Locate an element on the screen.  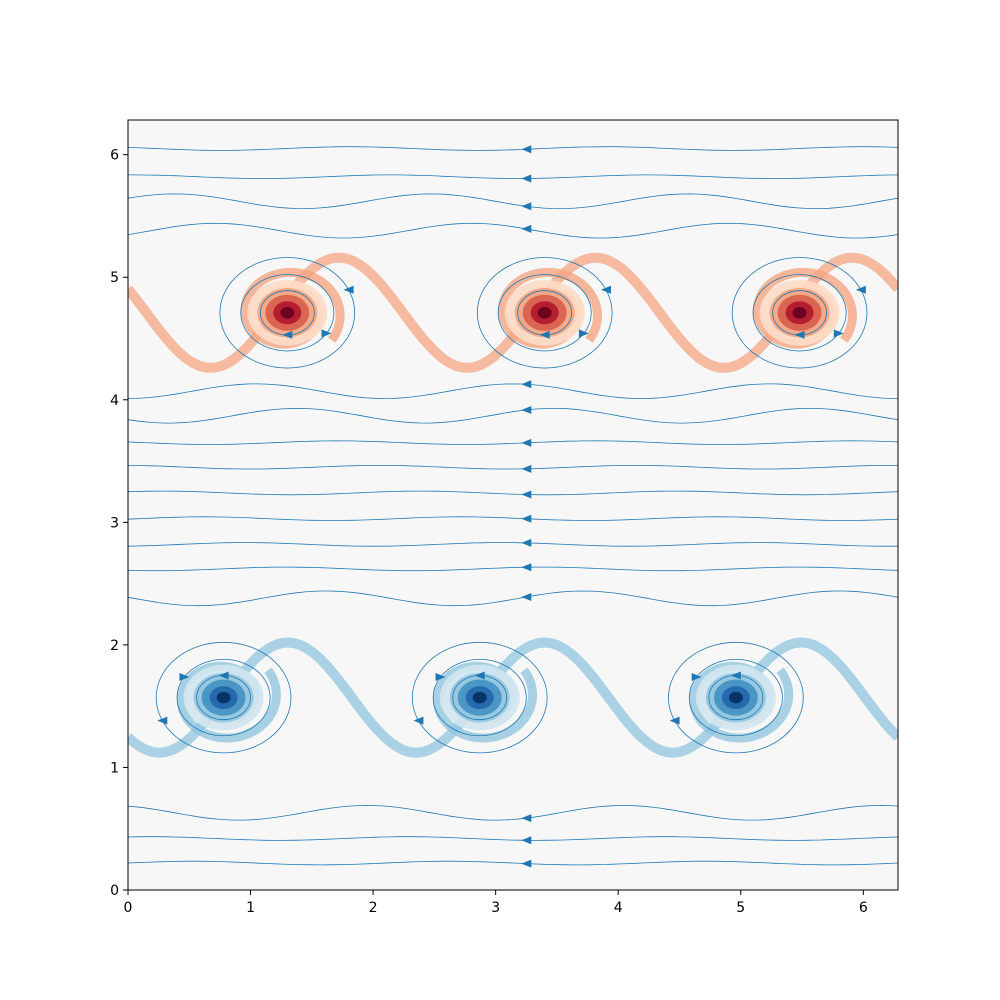
x-tick-label: 5 is located at coordinates (740, 908).